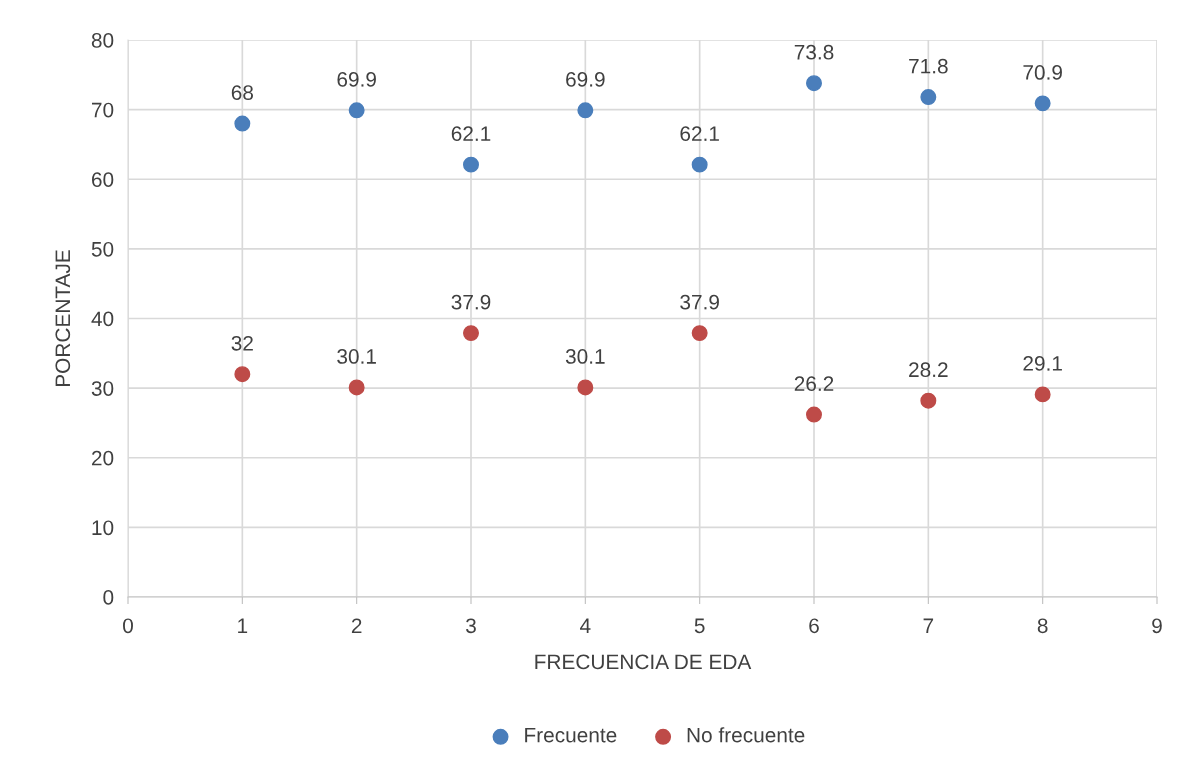  Describe the element at coordinates (643, 662) in the screenshot. I see `x-axis-title: FRECUENCIA DE EDA` at that location.